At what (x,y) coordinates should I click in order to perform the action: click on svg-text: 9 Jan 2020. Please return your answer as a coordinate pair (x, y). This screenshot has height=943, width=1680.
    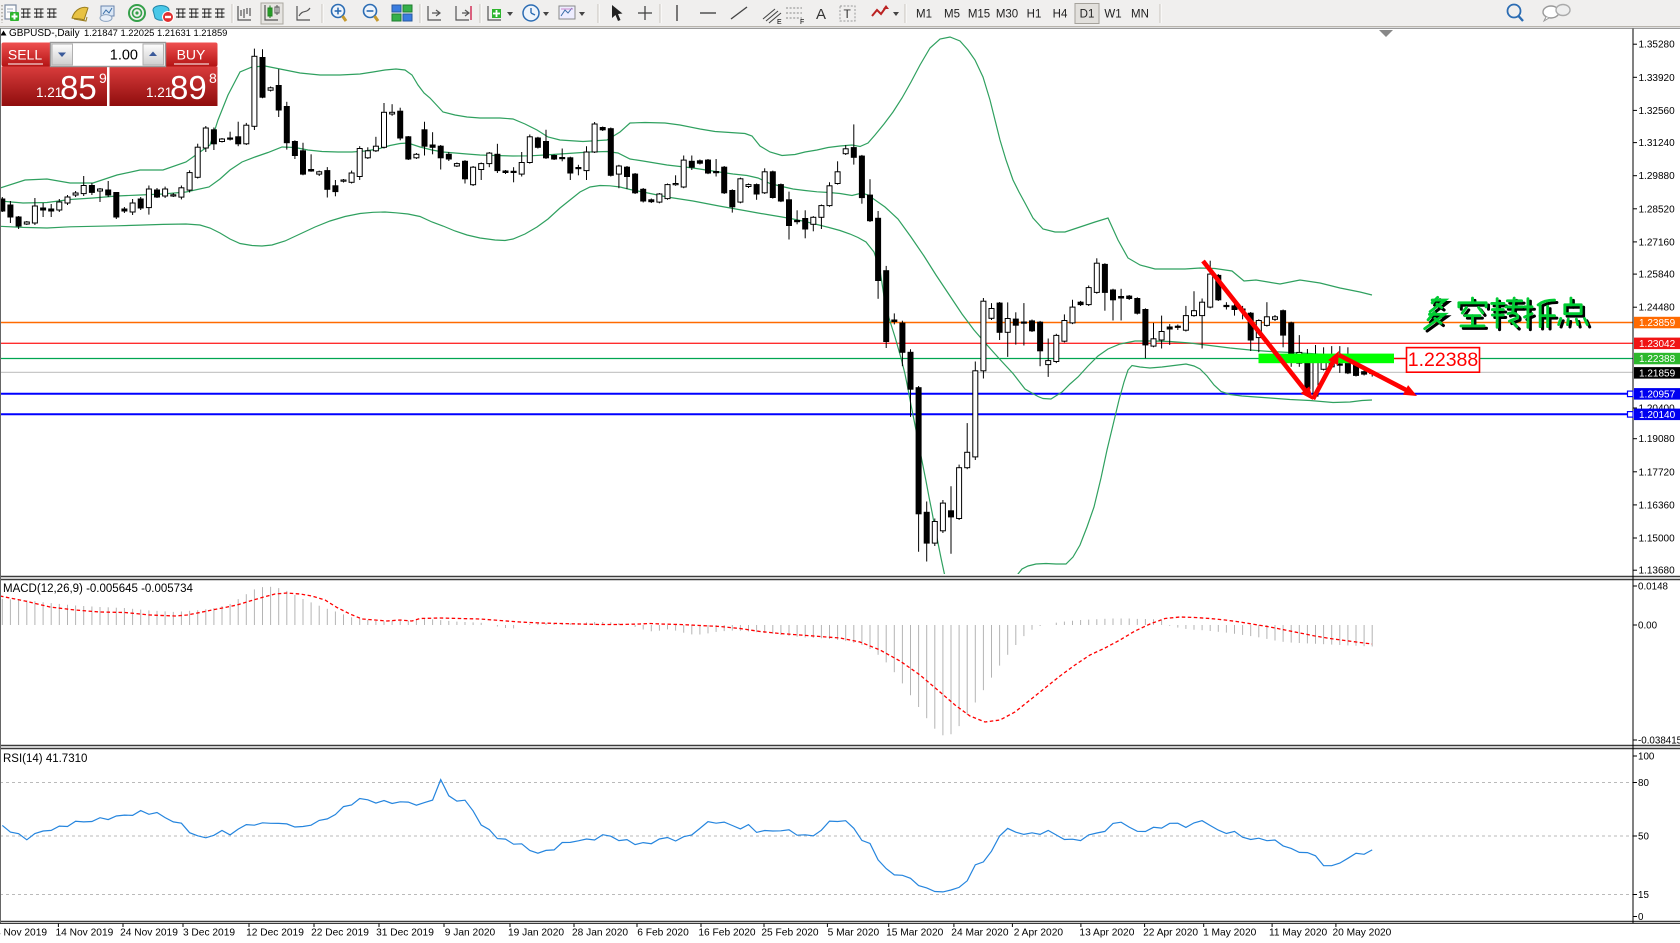
    Looking at the image, I should click on (470, 933).